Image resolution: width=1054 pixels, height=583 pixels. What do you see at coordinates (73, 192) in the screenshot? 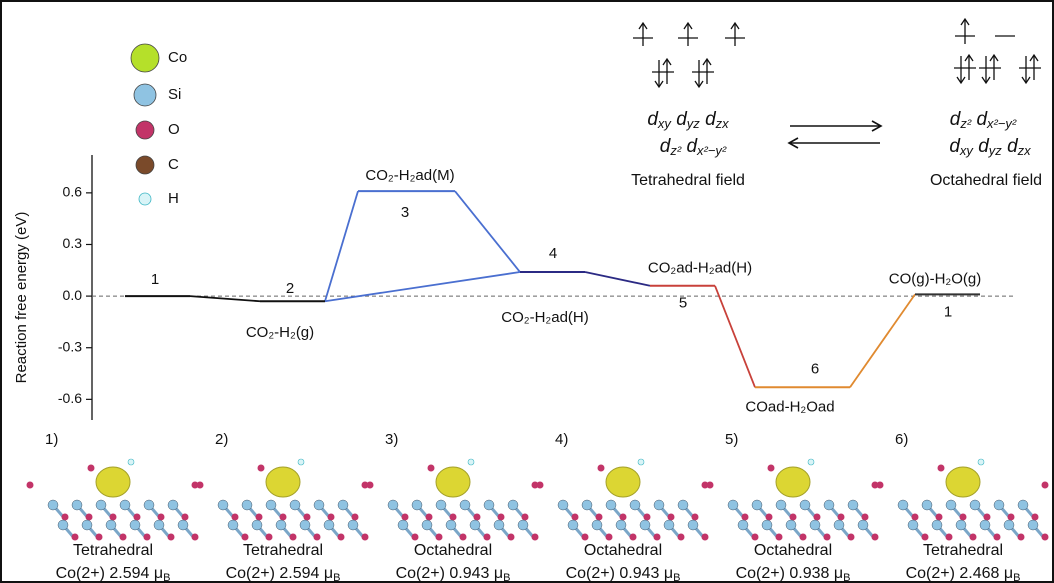
I see `y-tick-label: 0.6` at bounding box center [73, 192].